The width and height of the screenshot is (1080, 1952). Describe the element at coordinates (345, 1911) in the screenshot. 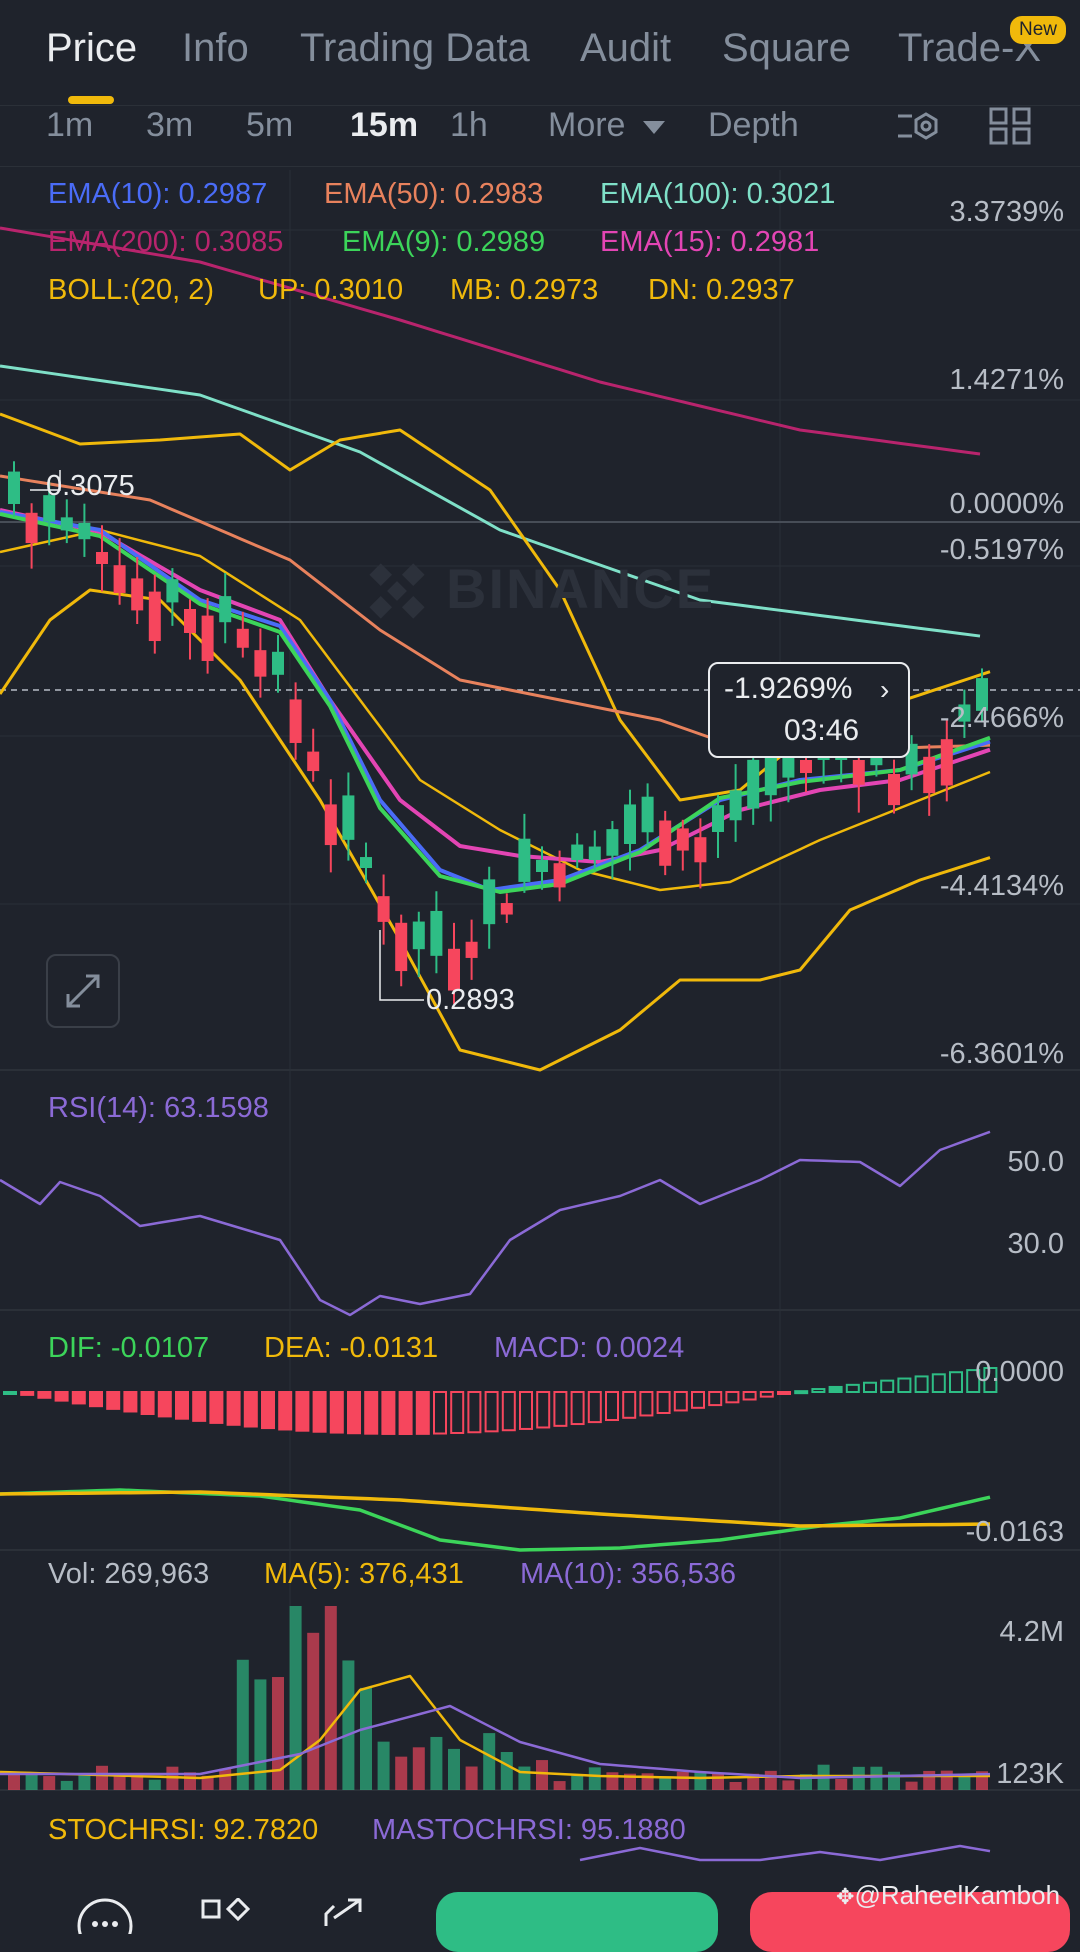

I see `share-icon` at that location.